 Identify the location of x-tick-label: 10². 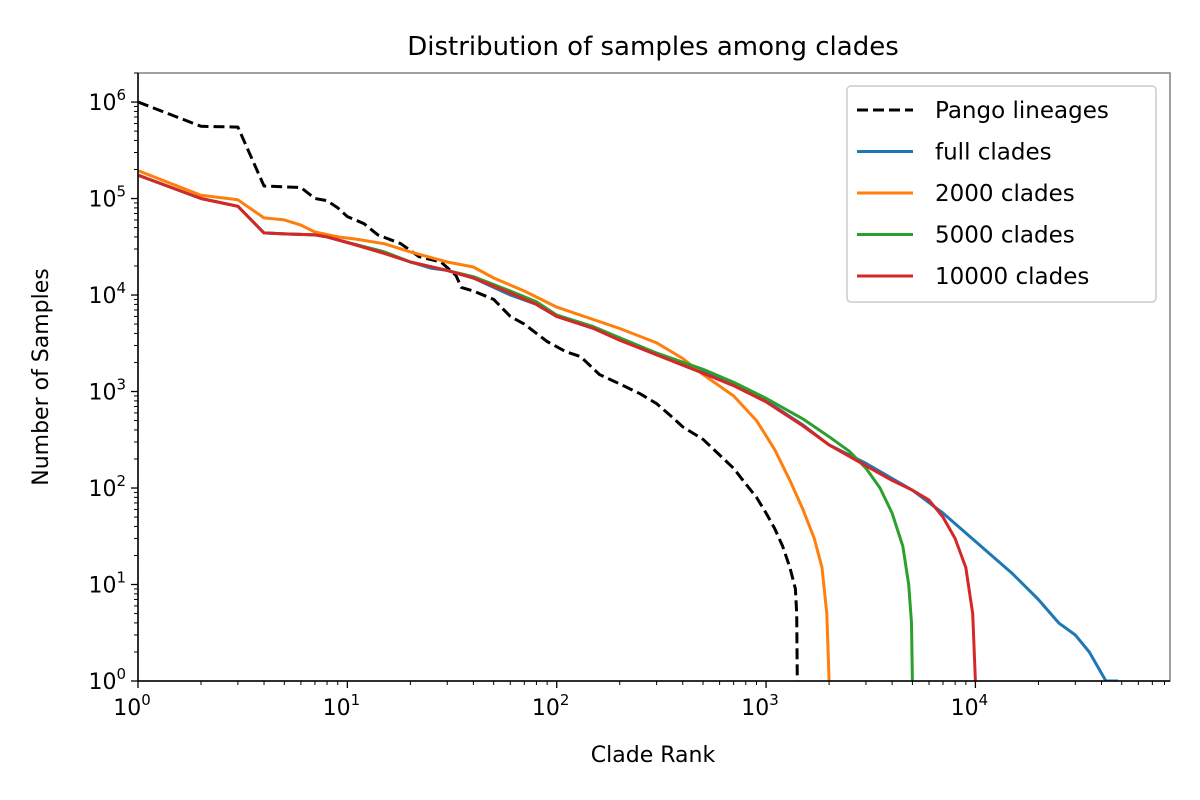
(551, 706).